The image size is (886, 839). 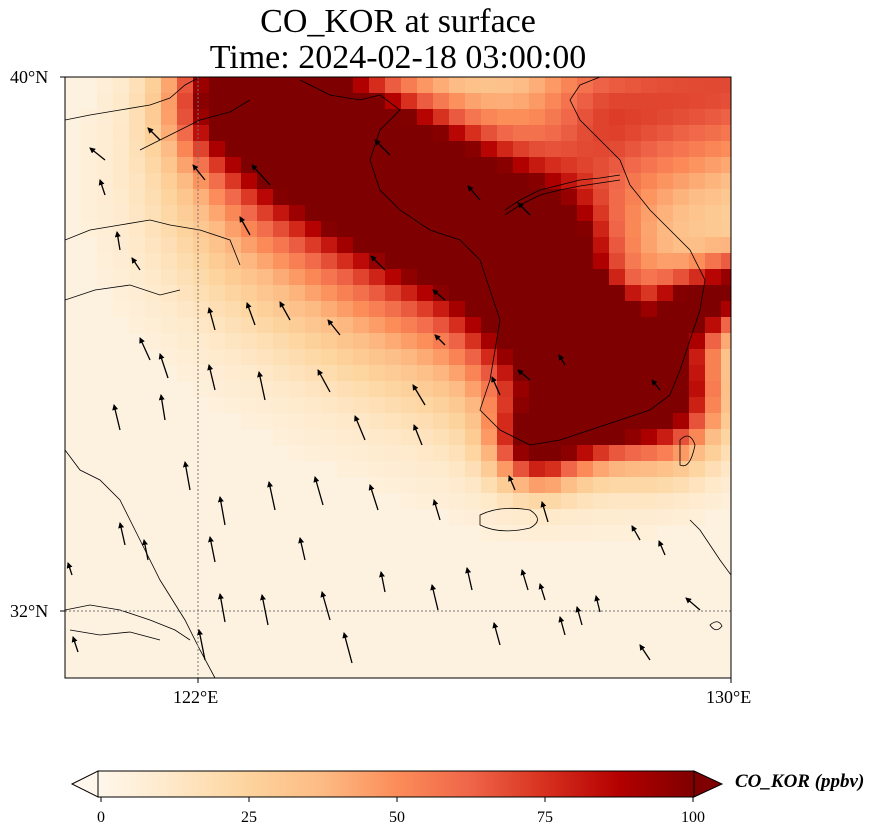 I want to click on colorbar-tick-label: 25, so click(x=249, y=817).